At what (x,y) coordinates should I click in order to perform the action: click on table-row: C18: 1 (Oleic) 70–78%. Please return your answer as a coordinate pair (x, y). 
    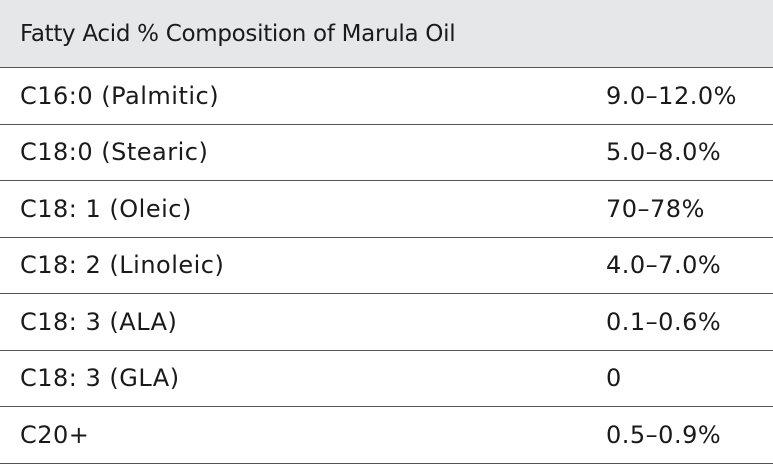
    Looking at the image, I should click on (386, 209).